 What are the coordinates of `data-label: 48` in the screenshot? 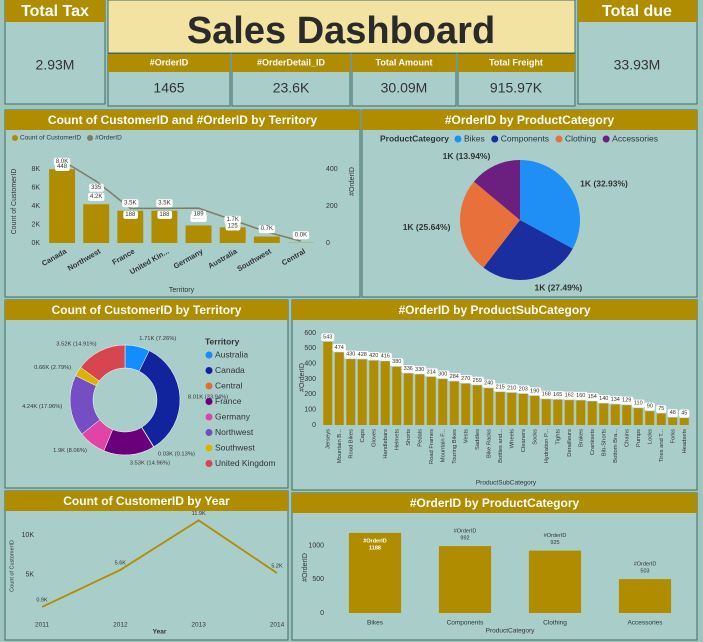 It's located at (673, 413).